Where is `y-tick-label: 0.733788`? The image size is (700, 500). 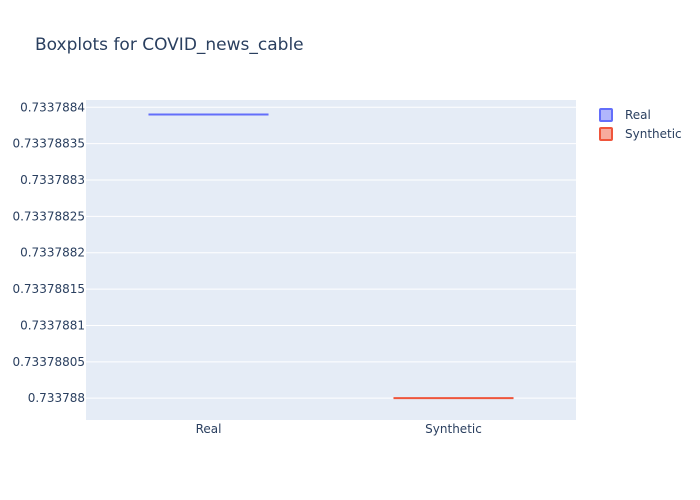 y-tick-label: 0.733788 is located at coordinates (56, 398).